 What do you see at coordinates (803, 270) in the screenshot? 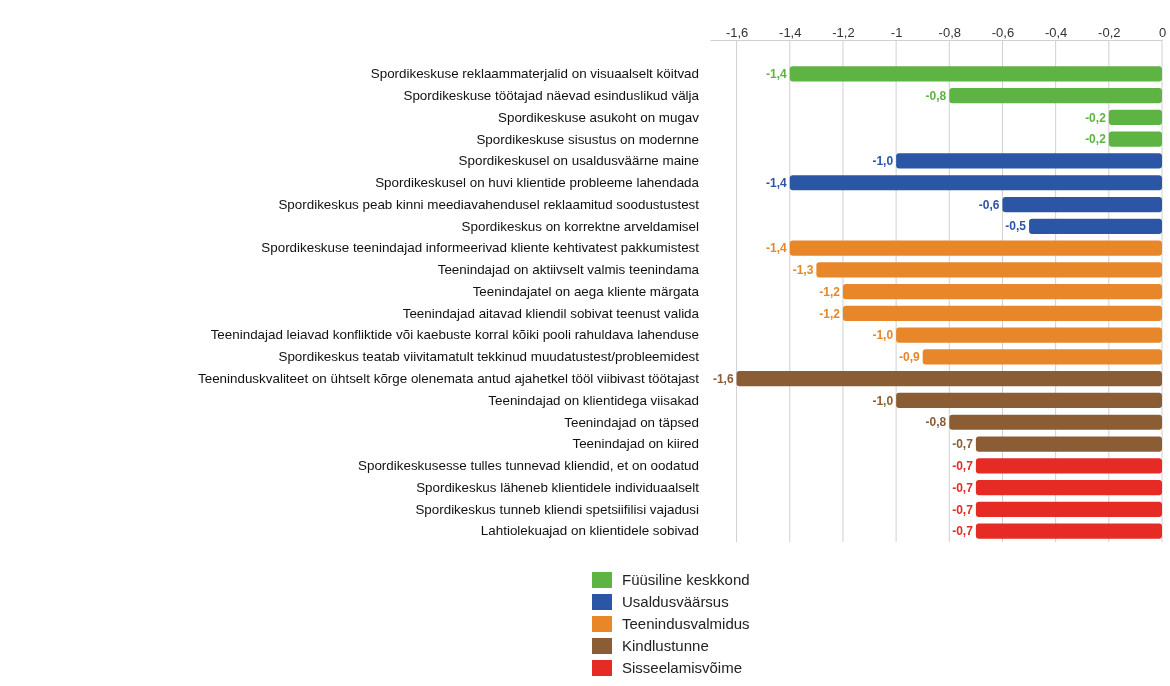
I see `data-label: -1,3` at bounding box center [803, 270].